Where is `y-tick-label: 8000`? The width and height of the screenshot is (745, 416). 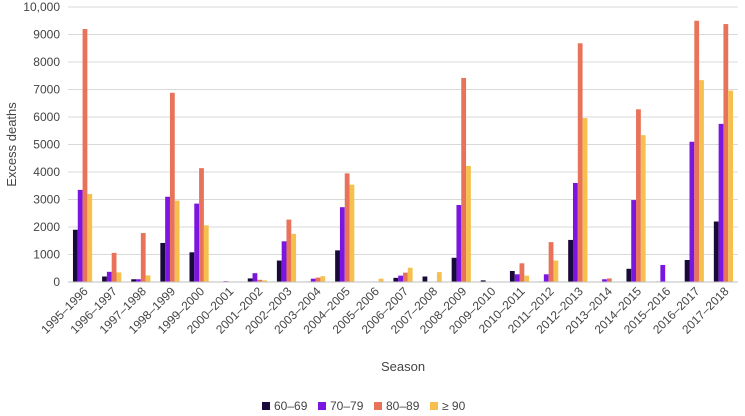
y-tick-label: 8000 is located at coordinates (46, 62).